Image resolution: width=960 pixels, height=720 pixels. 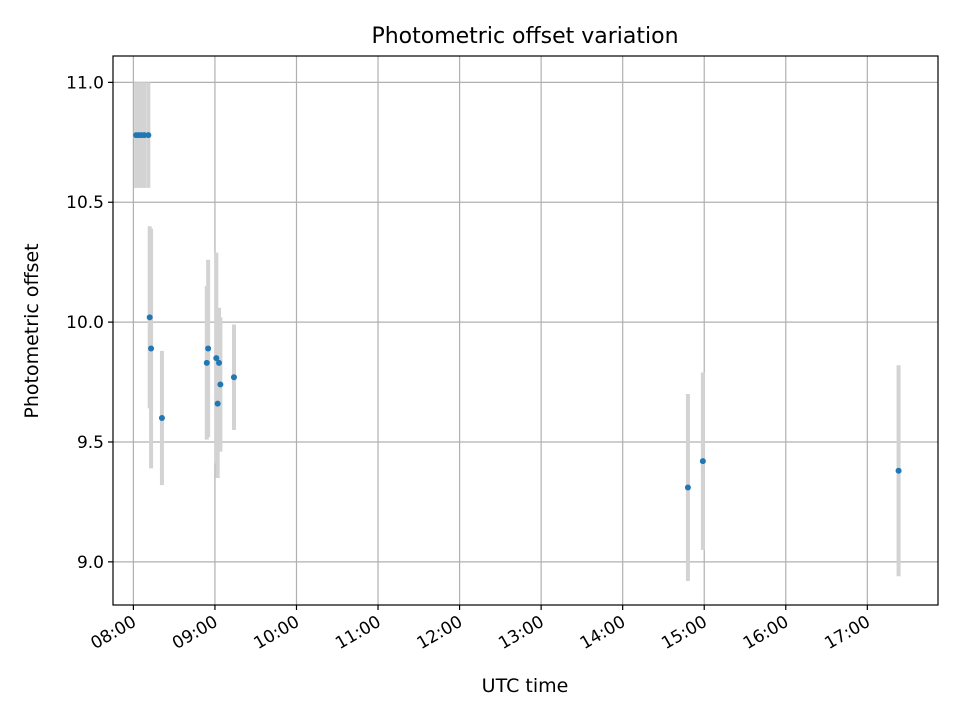 What do you see at coordinates (85, 83) in the screenshot?
I see `y-tick-label: 11.0` at bounding box center [85, 83].